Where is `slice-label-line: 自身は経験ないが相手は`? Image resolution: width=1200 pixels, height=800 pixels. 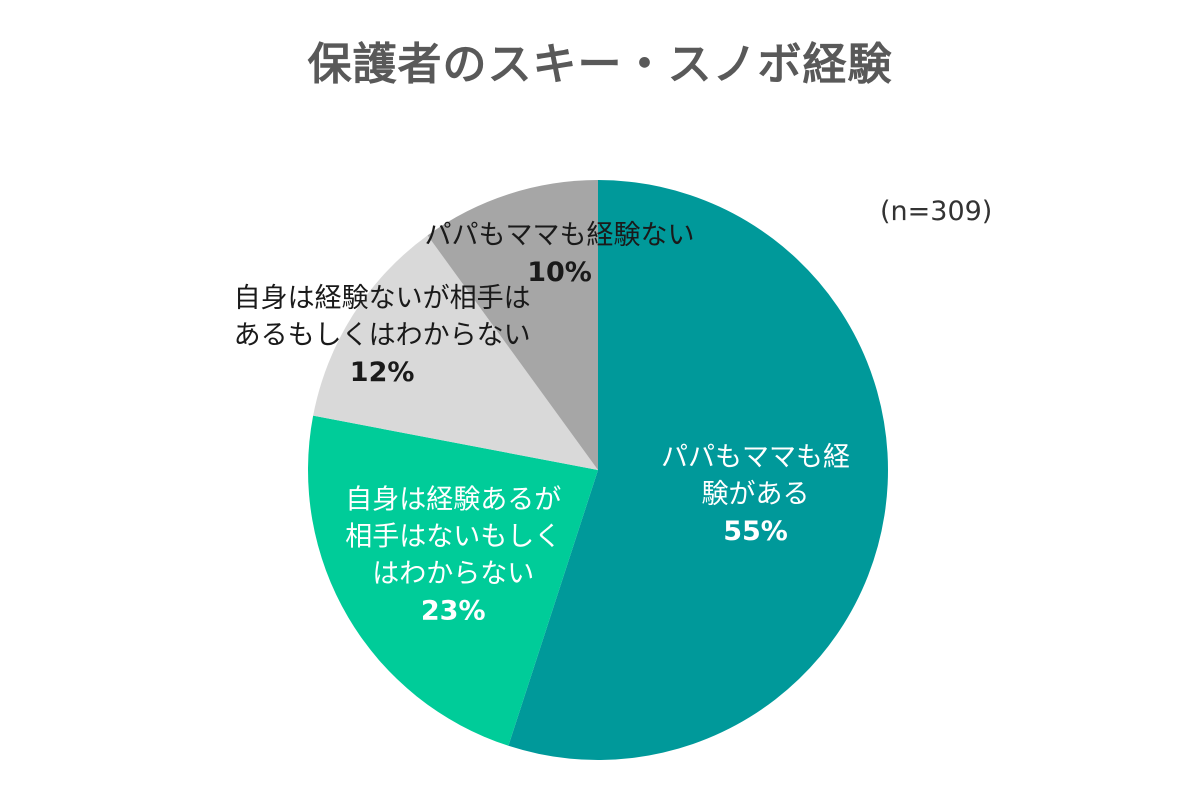 slice-label-line: 自身は経験ないが相手は is located at coordinates (382, 298).